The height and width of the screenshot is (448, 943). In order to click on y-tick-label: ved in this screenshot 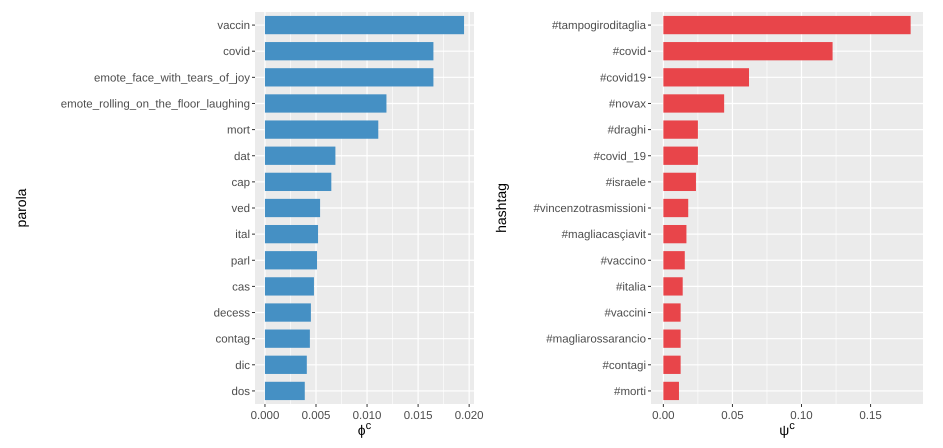, I will do `click(240, 209)`.